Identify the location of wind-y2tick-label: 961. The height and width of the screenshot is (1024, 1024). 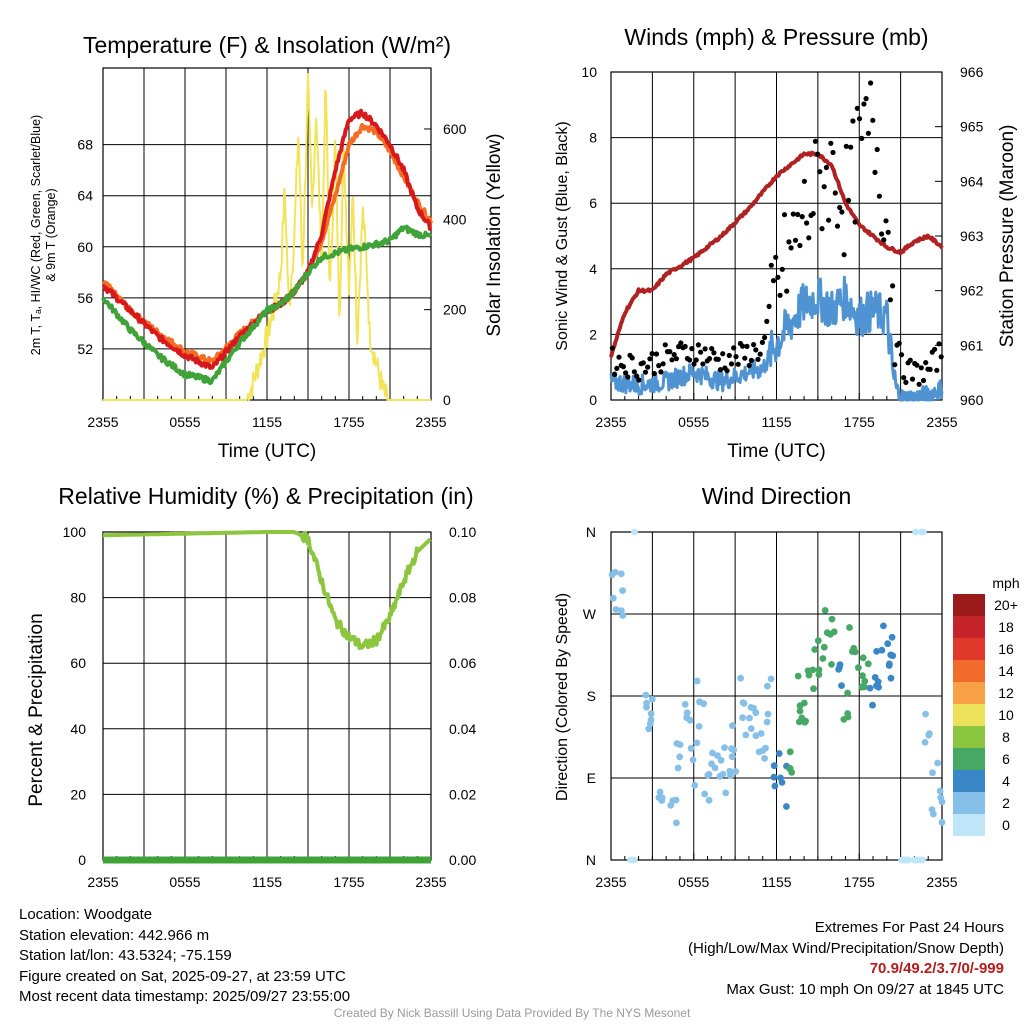
(972, 345).